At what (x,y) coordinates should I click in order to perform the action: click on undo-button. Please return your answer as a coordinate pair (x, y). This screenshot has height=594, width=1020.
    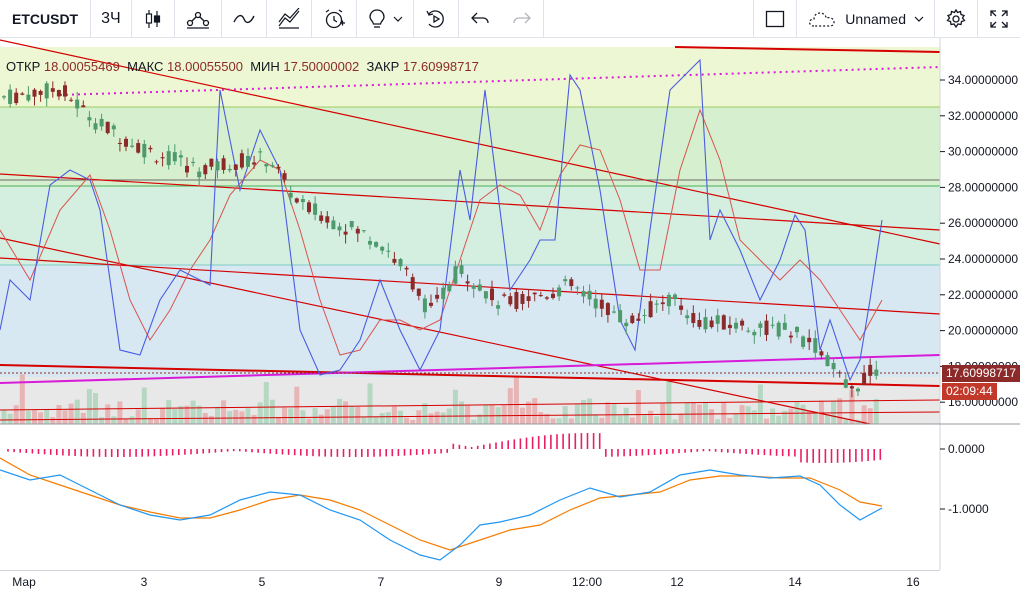
    Looking at the image, I should click on (480, 19).